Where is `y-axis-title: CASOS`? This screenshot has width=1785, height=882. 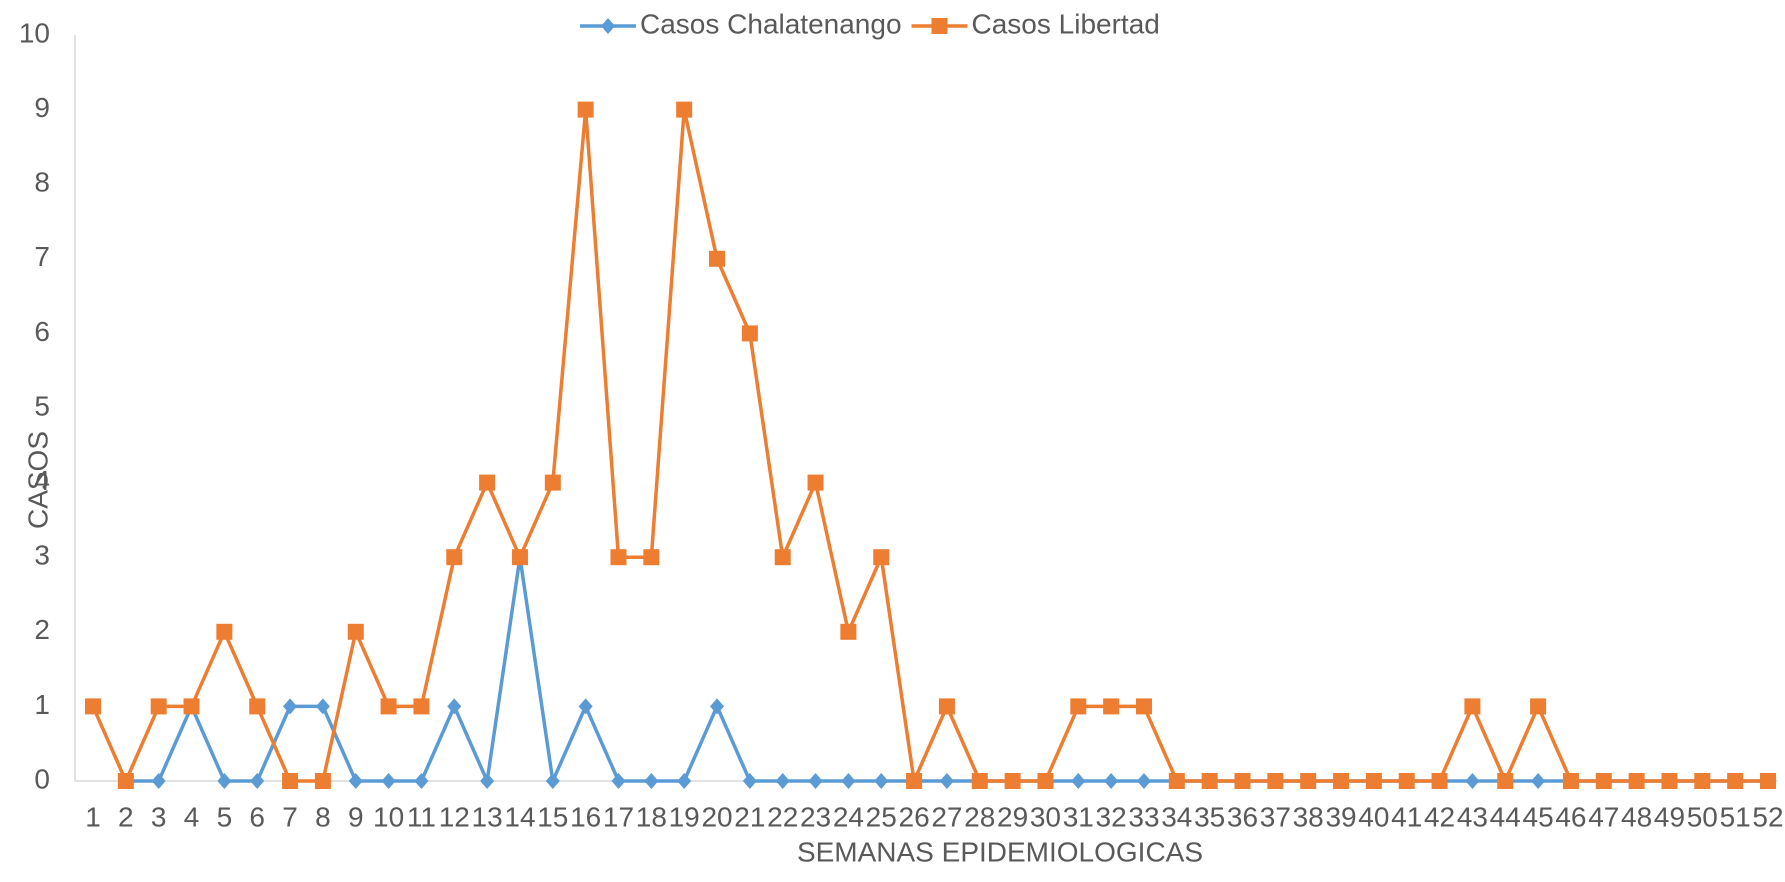
y-axis-title: CASOS is located at coordinates (37, 480).